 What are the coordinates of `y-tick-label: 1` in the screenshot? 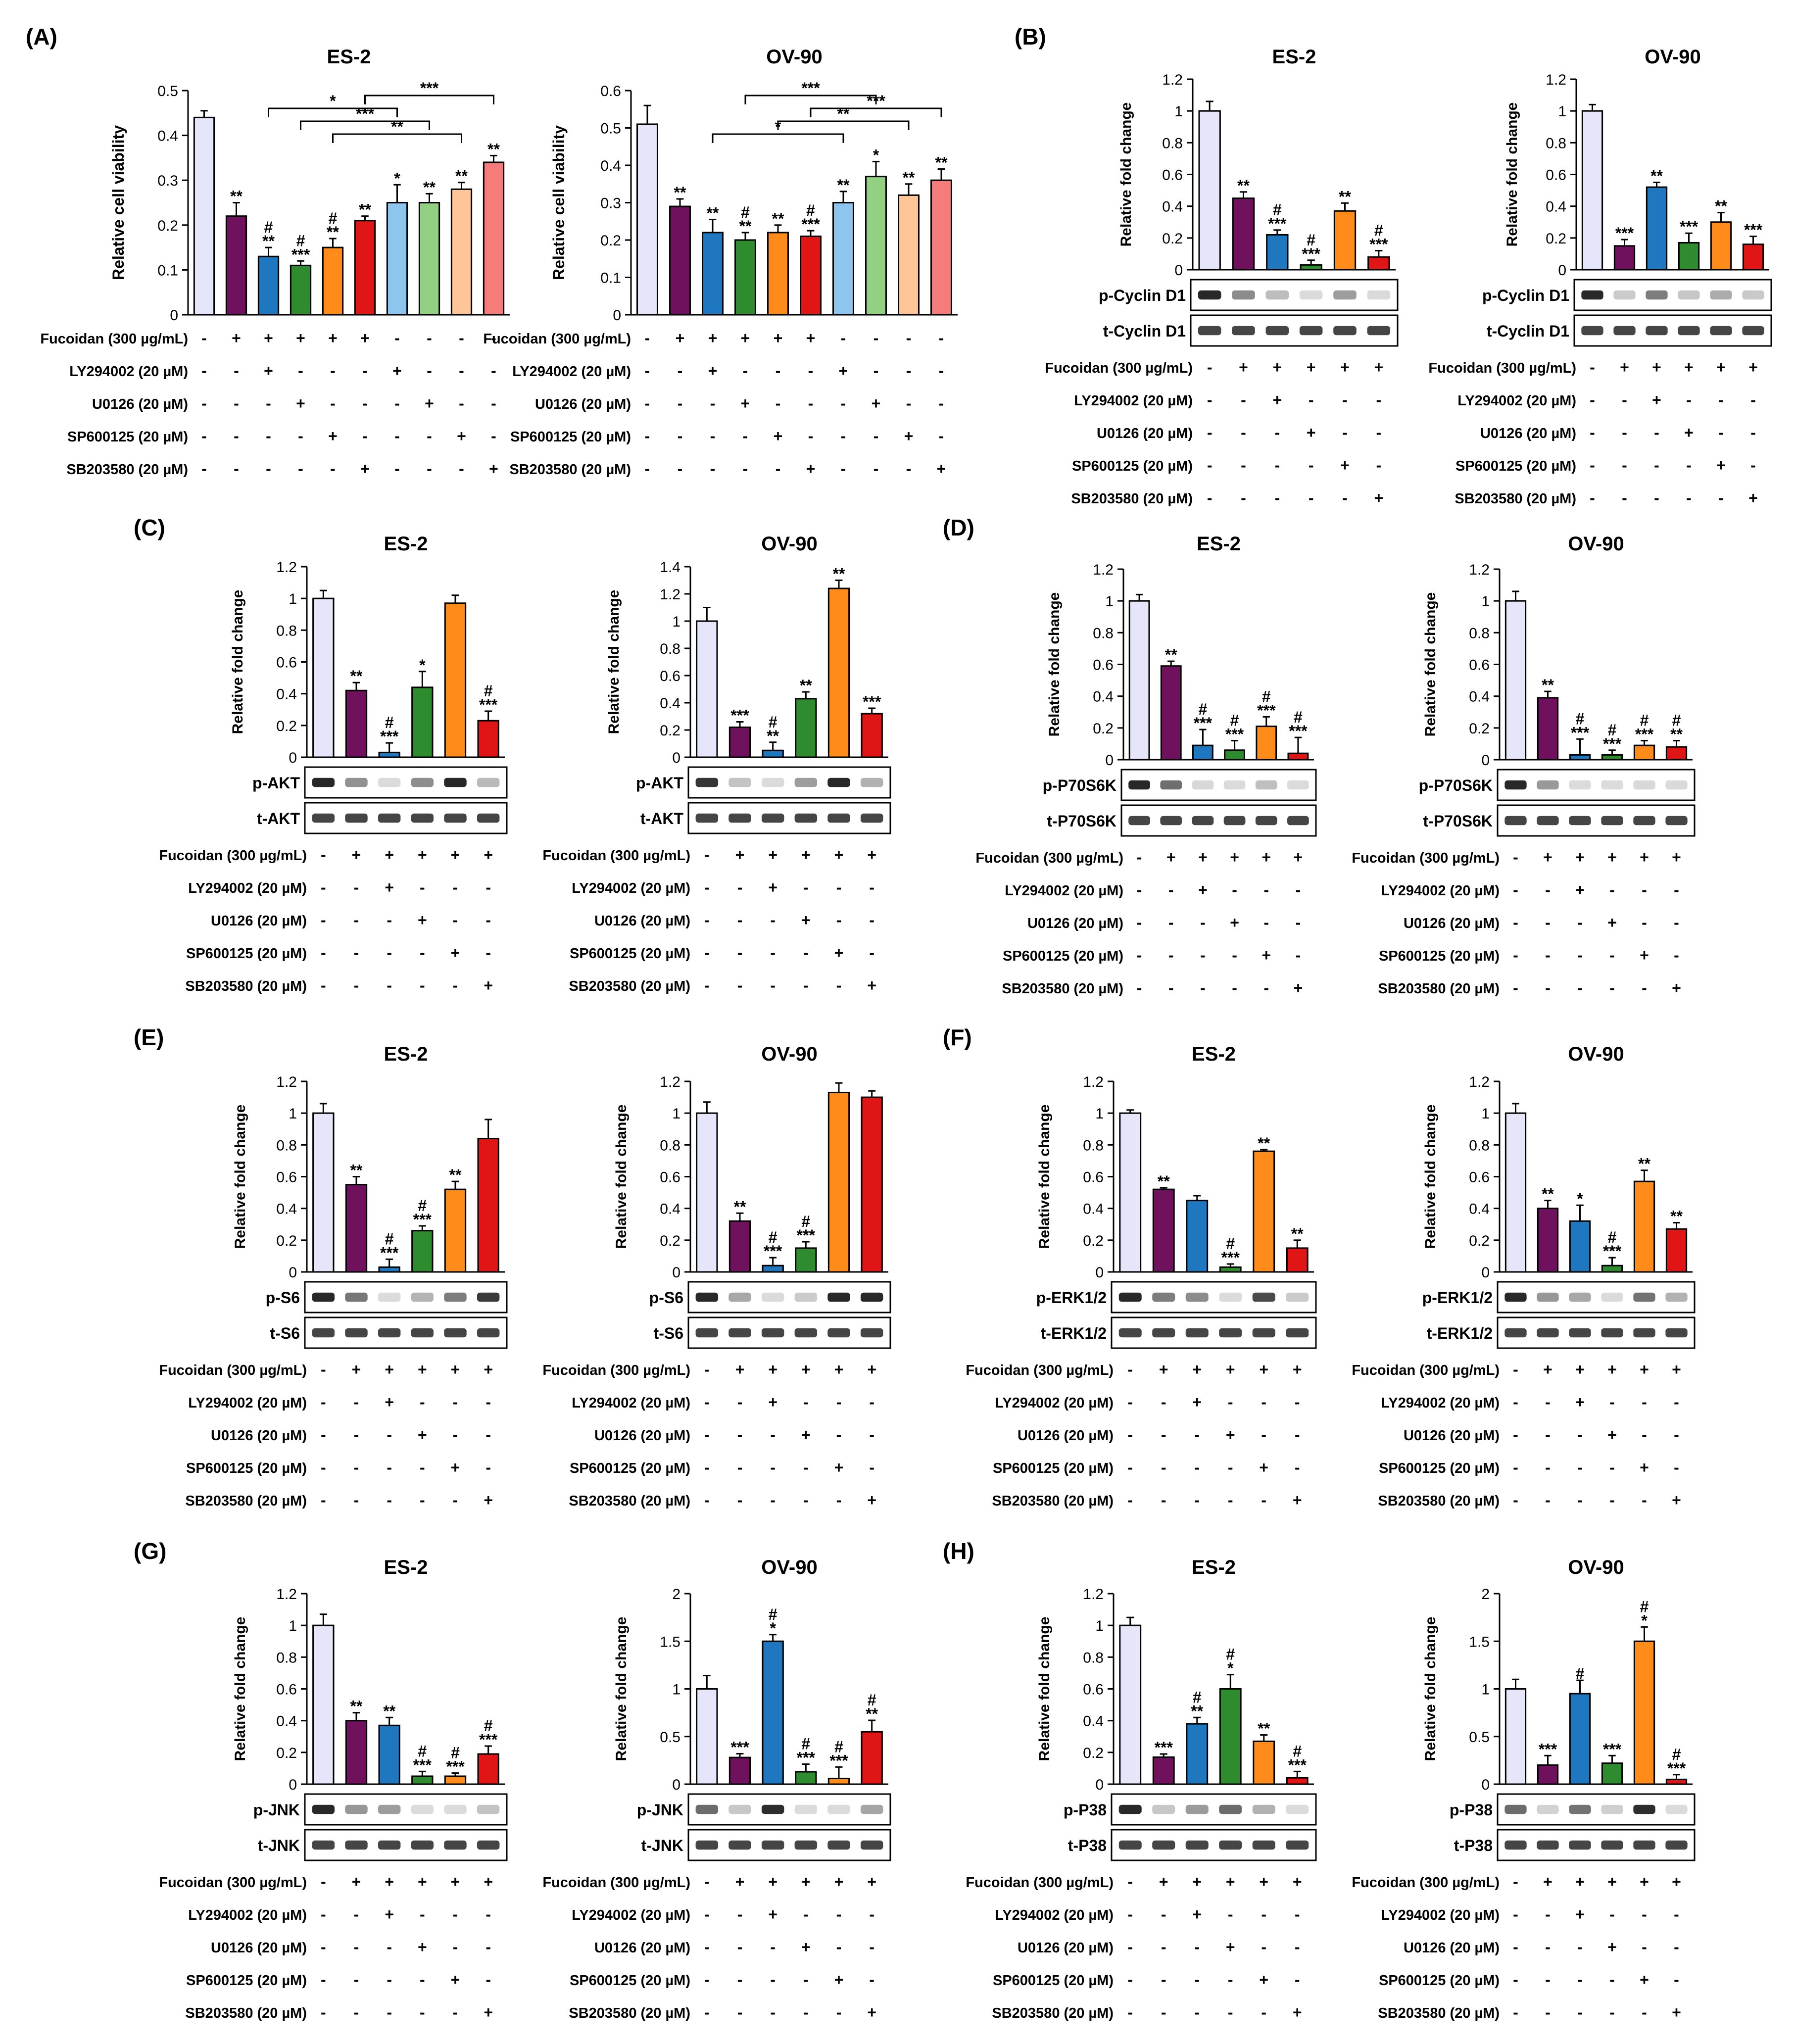 It's located at (293, 1626).